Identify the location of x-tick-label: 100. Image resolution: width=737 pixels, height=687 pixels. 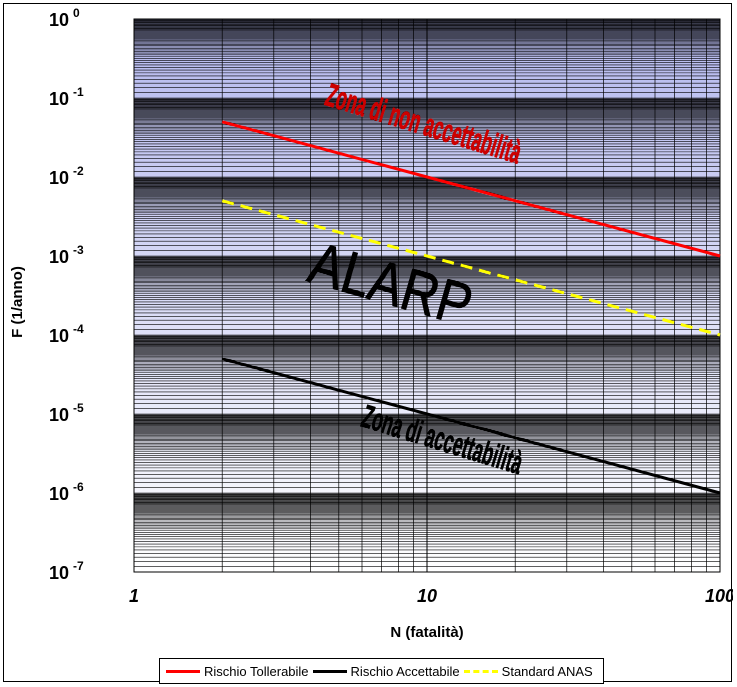
(719, 596).